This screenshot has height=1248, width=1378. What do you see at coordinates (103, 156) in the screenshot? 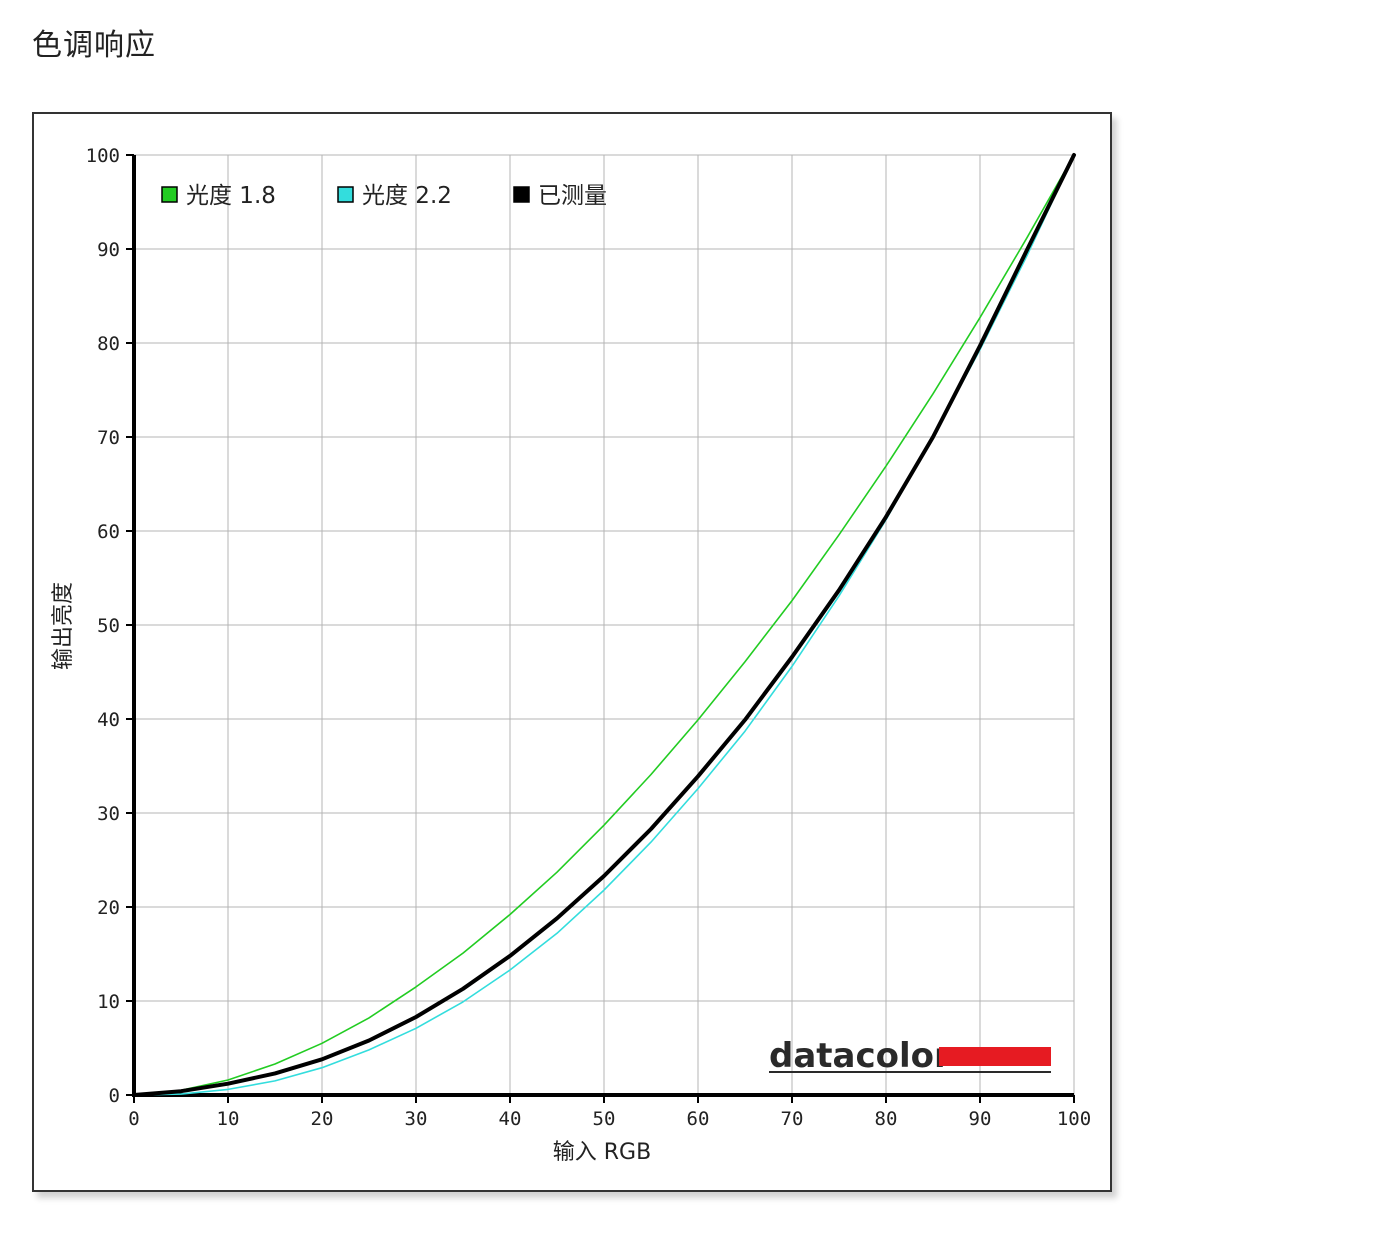
I see `y-tick-label-100: 100` at bounding box center [103, 156].